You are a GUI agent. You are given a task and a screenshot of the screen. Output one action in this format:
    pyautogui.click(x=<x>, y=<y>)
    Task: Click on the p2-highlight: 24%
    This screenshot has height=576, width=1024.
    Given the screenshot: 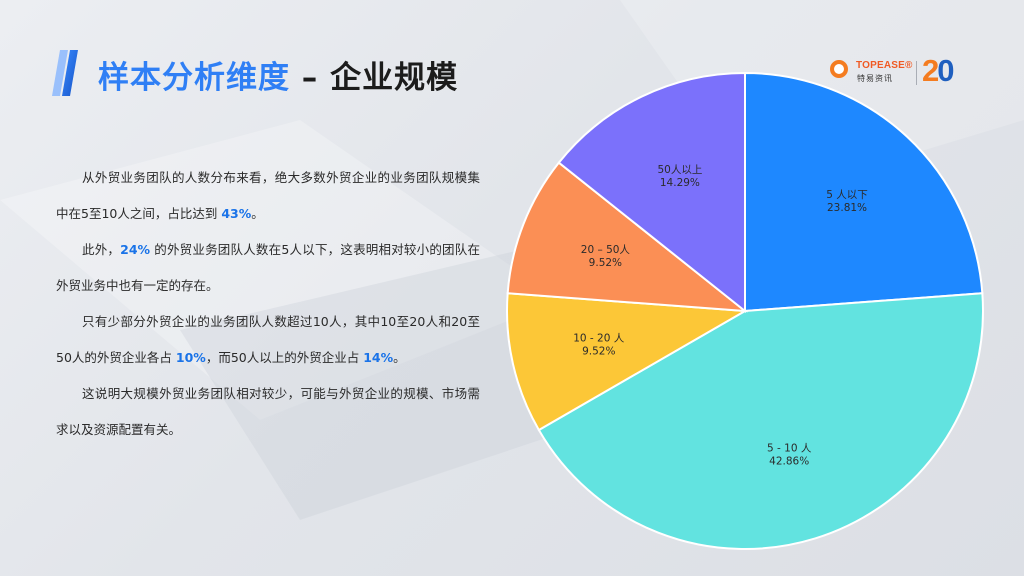 What is the action you would take?
    pyautogui.click(x=135, y=249)
    